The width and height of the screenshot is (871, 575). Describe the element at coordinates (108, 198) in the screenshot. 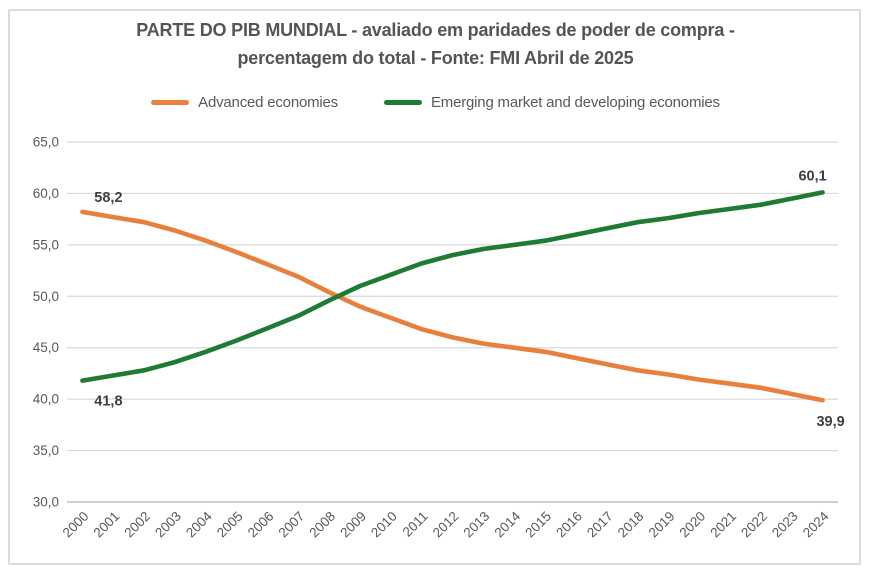

I see `data-label: 58,2` at that location.